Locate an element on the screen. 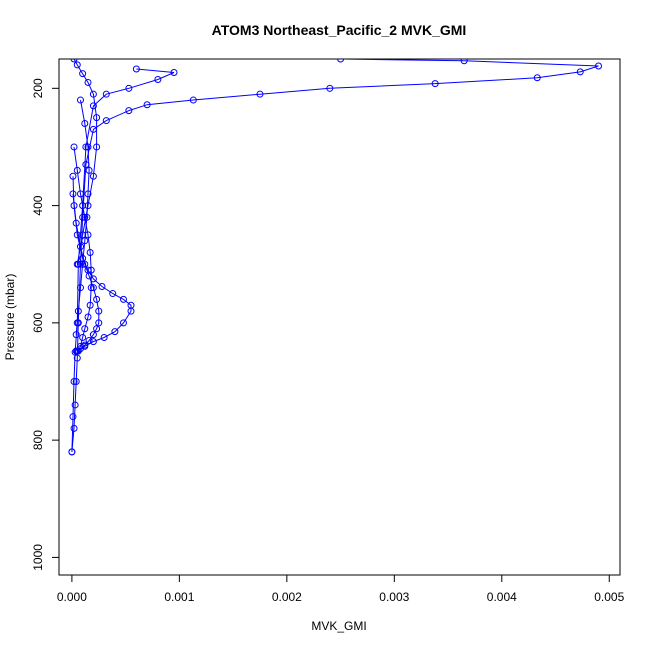 This screenshot has width=650, height=650. x-axis: 0.000 0.001 0.002 0.003 0.004 0.005 is located at coordinates (341, 589).